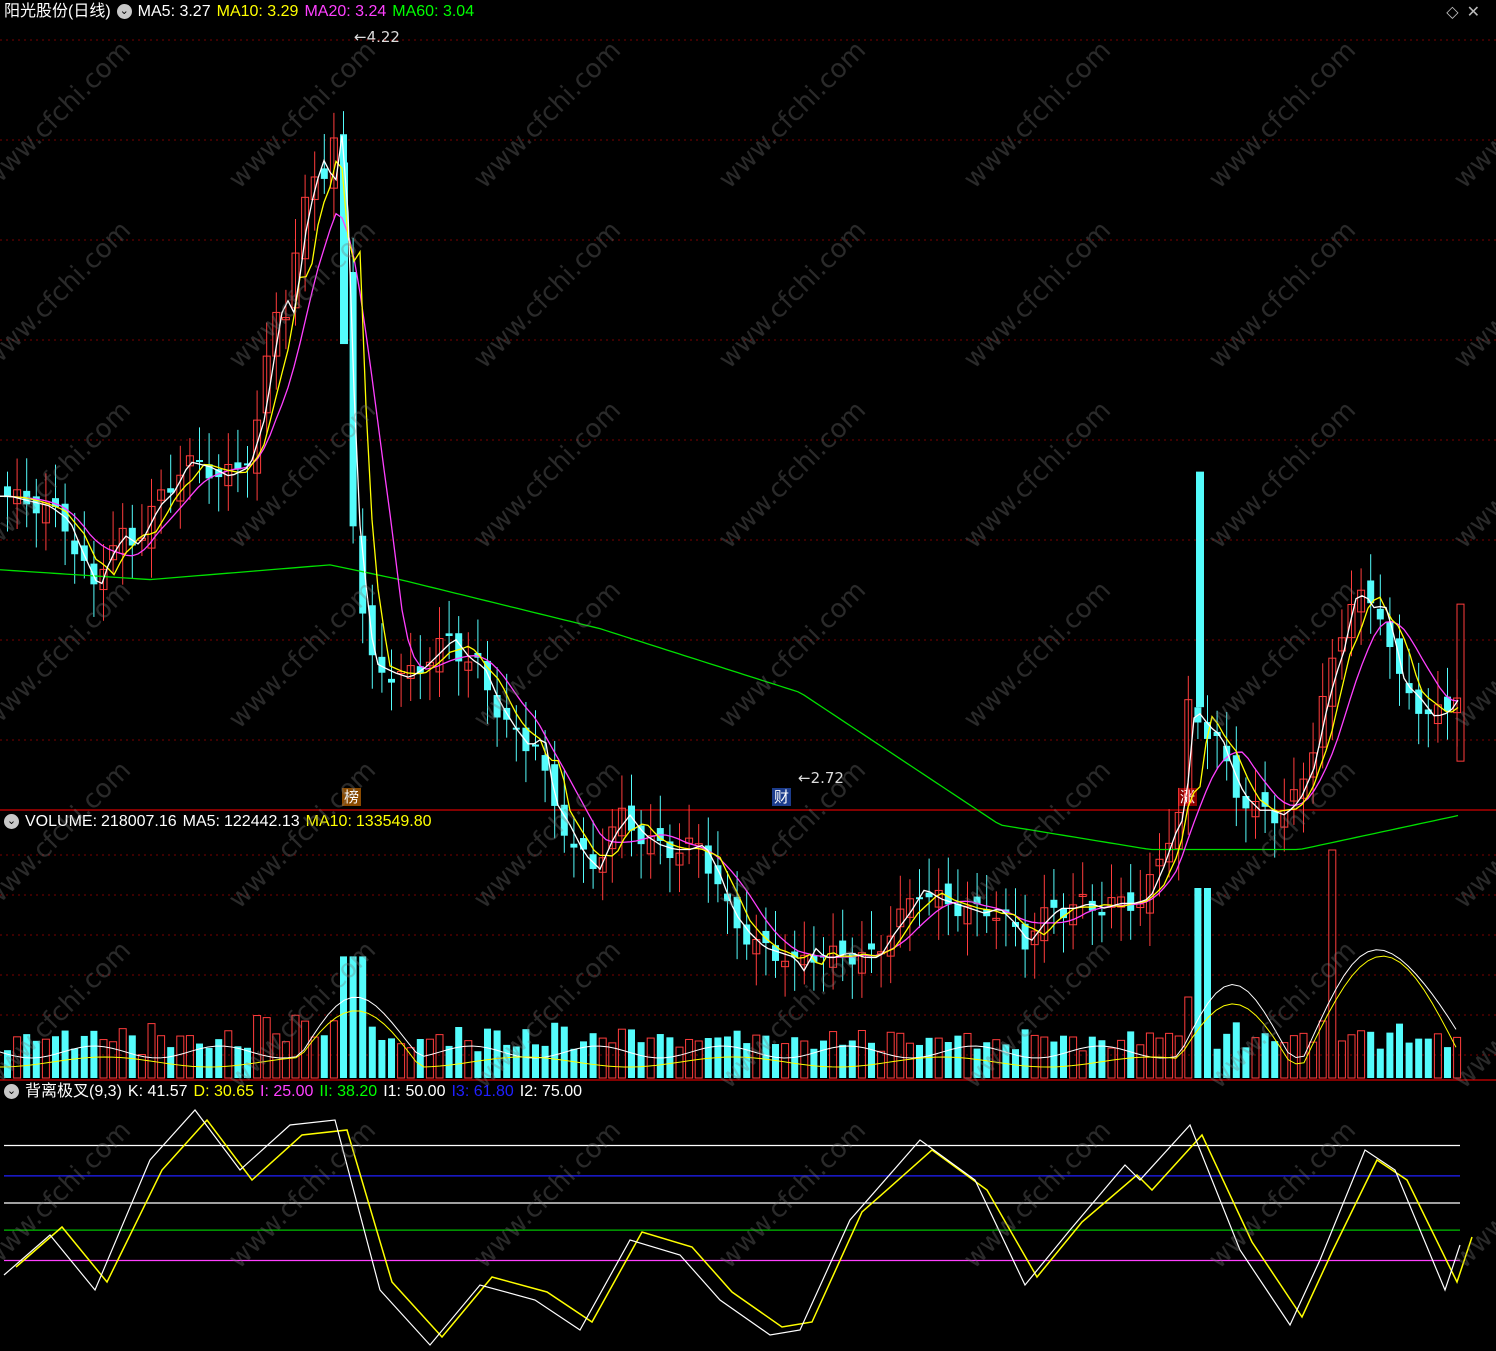  I want to click on diamond-icon: ◇, so click(1456, 12).